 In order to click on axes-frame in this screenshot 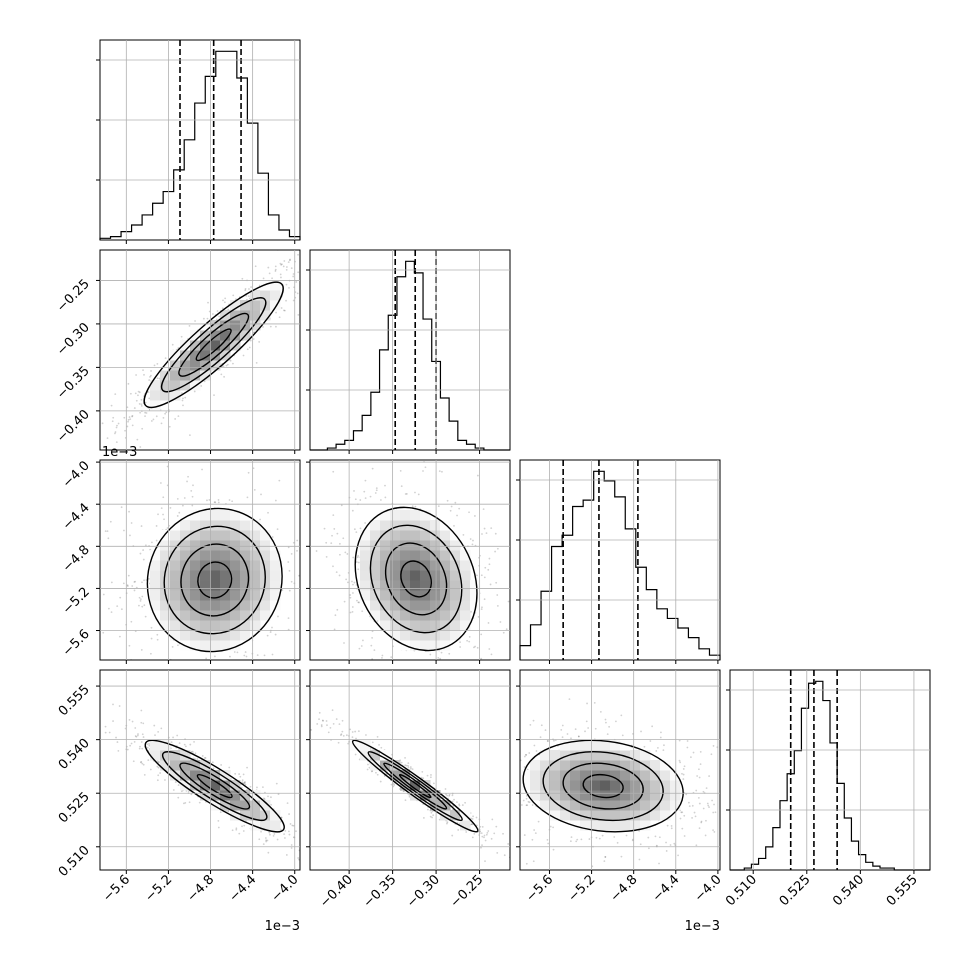, I will do `click(200, 140)`.